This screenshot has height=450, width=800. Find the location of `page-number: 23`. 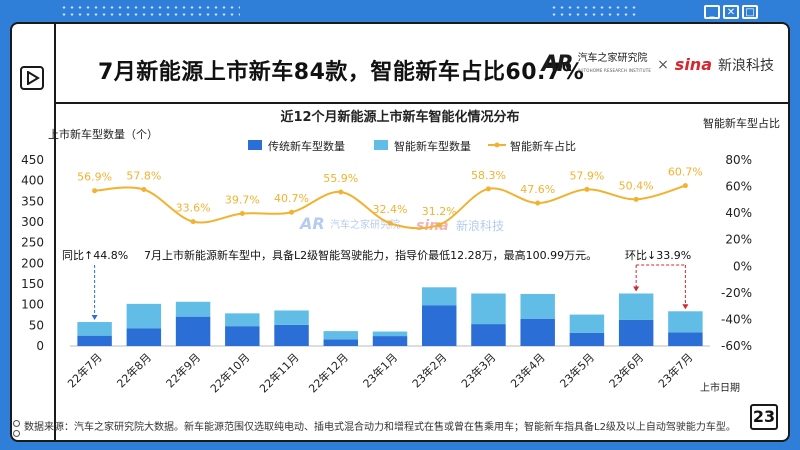

page-number: 23 is located at coordinates (764, 417).